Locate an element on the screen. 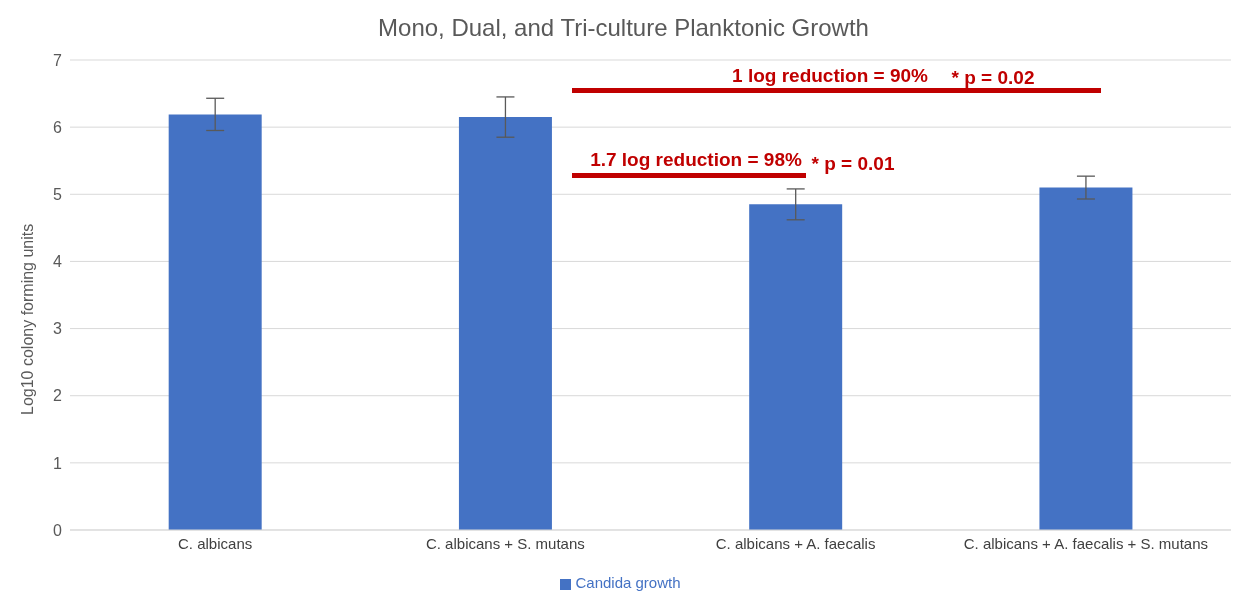  y-tick-label: 4 is located at coordinates (58, 262).